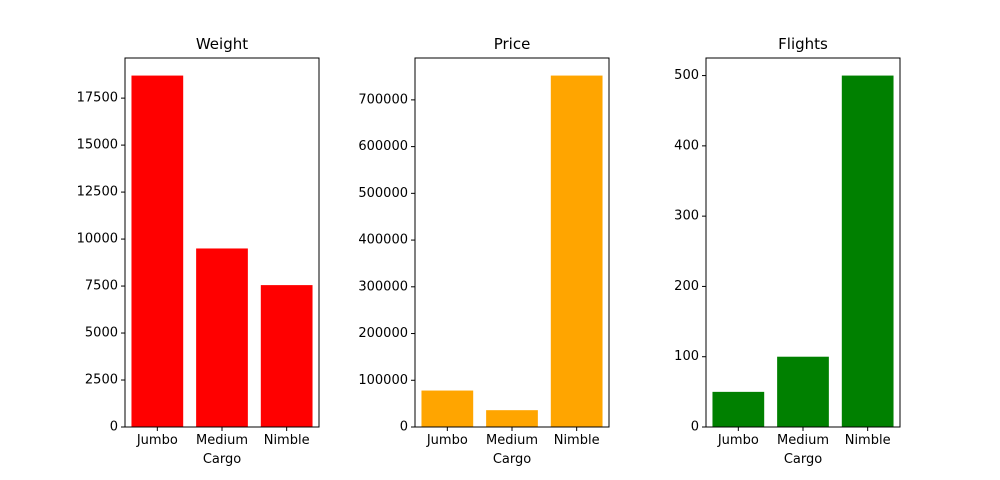 This screenshot has height=480, width=1000. I want to click on chart-title: Weight, so click(222, 44).